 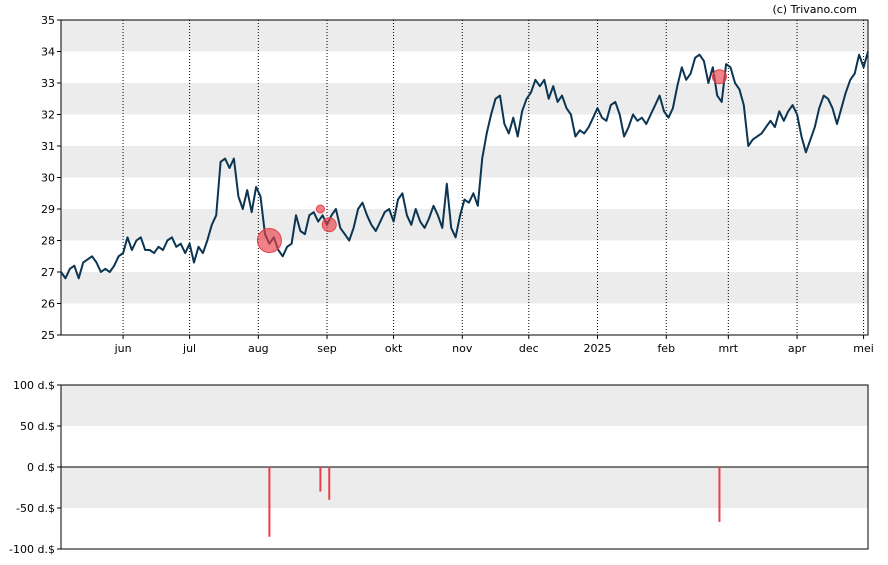 What do you see at coordinates (48, 272) in the screenshot?
I see `price-y-tick-label: 27` at bounding box center [48, 272].